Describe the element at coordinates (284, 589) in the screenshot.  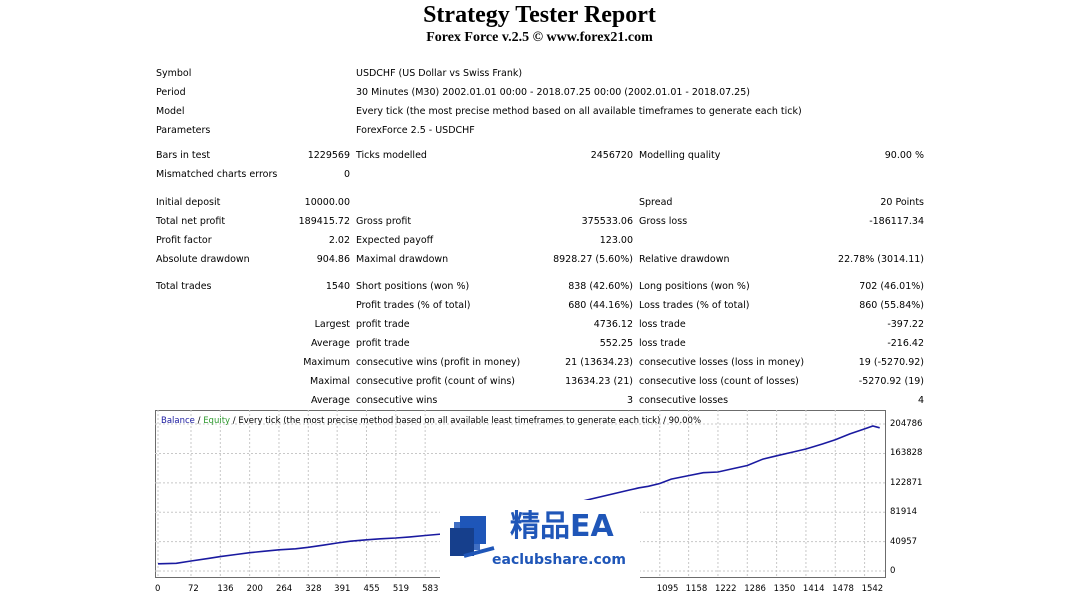
I see `x-tick-label: 264` at that location.